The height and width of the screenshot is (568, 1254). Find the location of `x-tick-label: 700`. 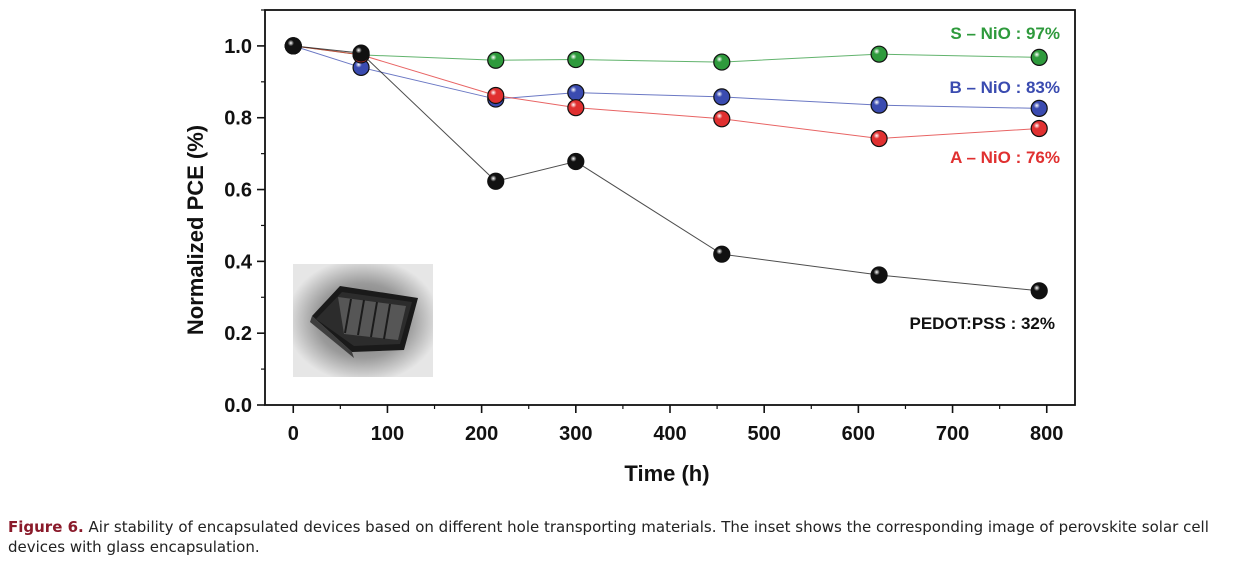

x-tick-label: 700 is located at coordinates (952, 434).